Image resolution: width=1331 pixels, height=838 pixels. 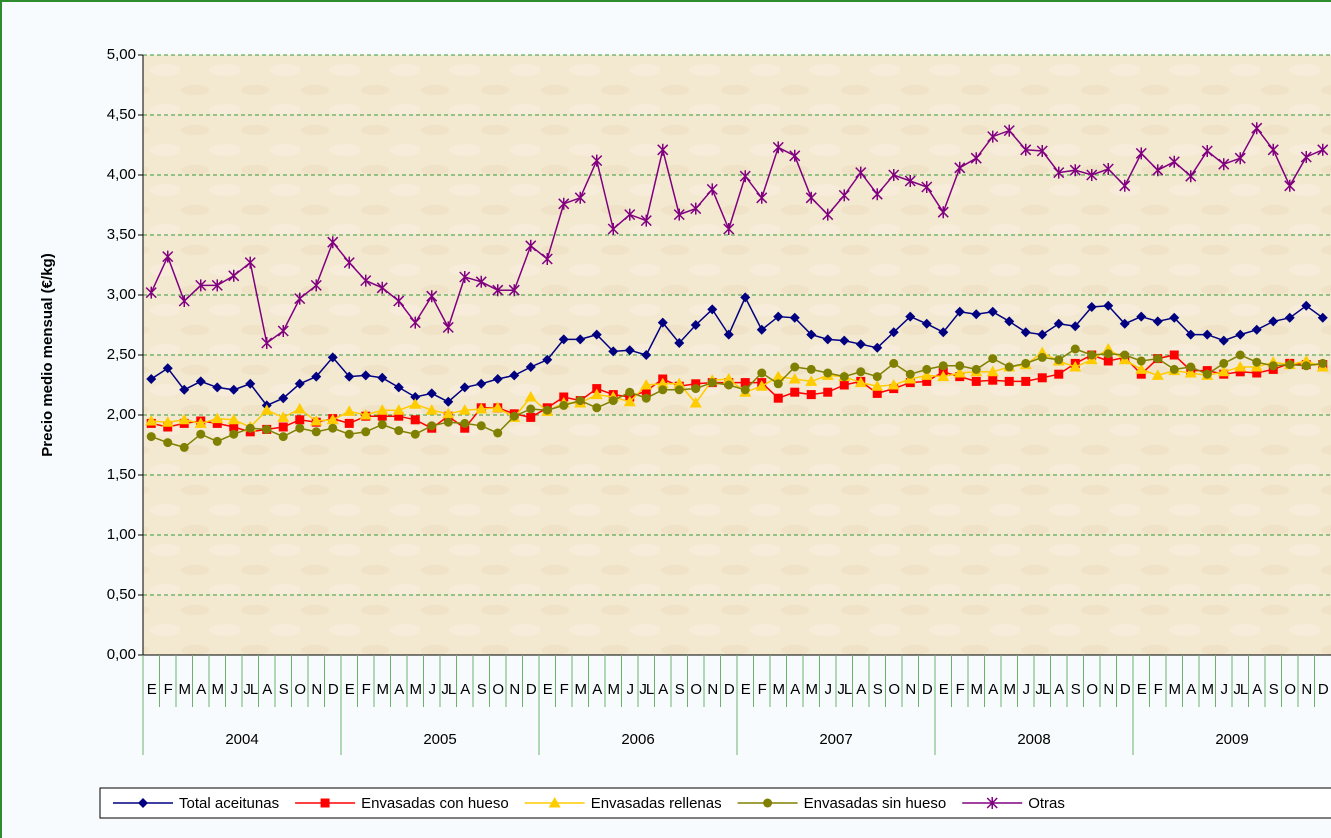 I want to click on x-tick-label: JL, so click(x=448, y=689).